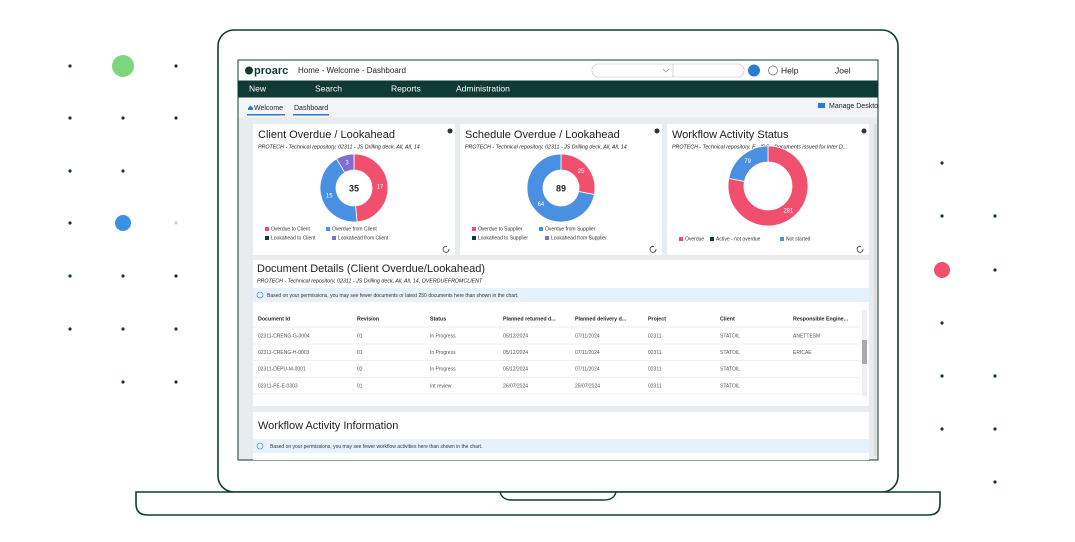 The width and height of the screenshot is (1075, 542). Describe the element at coordinates (875, 290) in the screenshot. I see `page-scrollbar` at that location.